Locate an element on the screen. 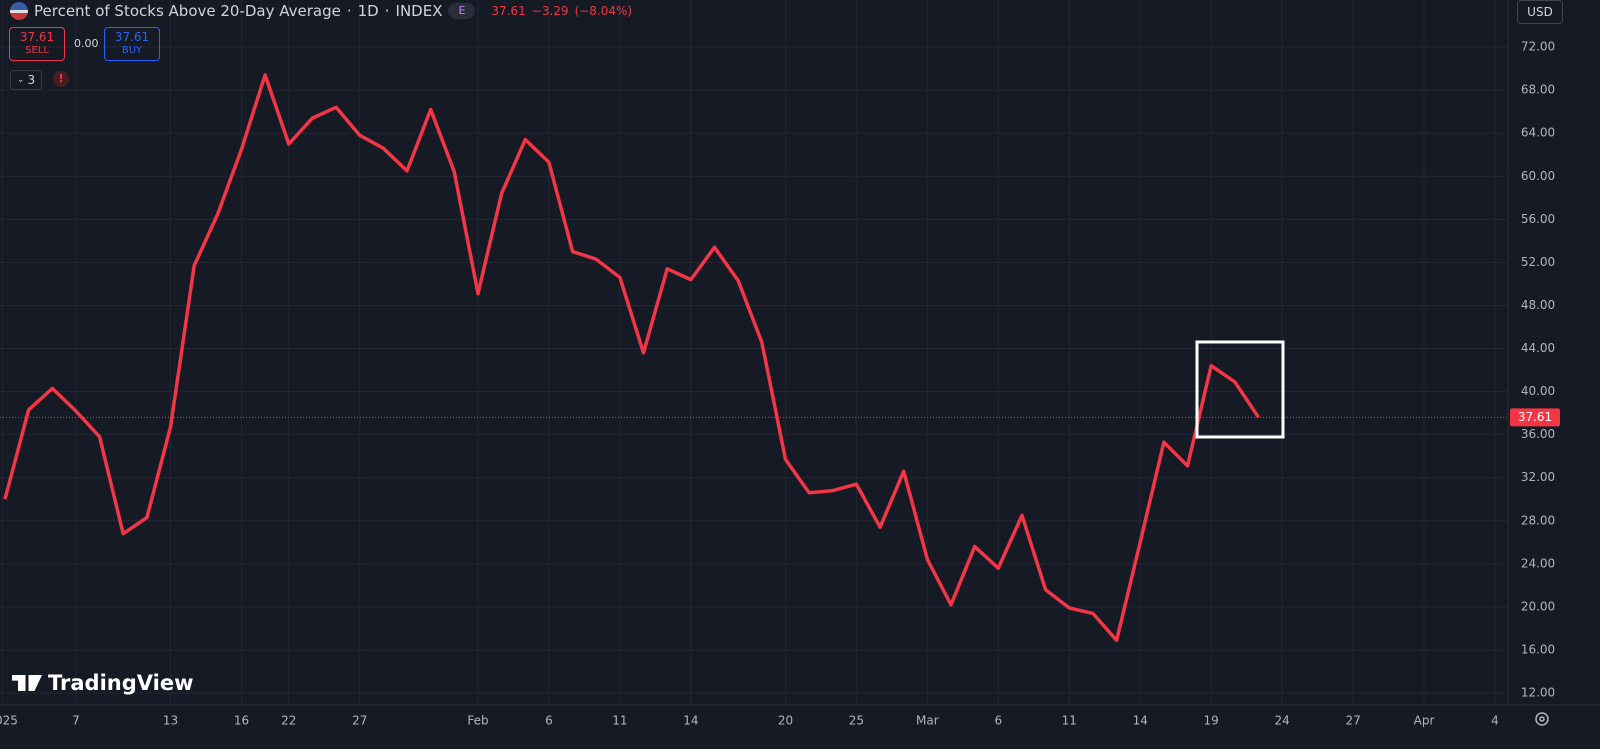  y-tick-label: 12.00 is located at coordinates (1538, 693).